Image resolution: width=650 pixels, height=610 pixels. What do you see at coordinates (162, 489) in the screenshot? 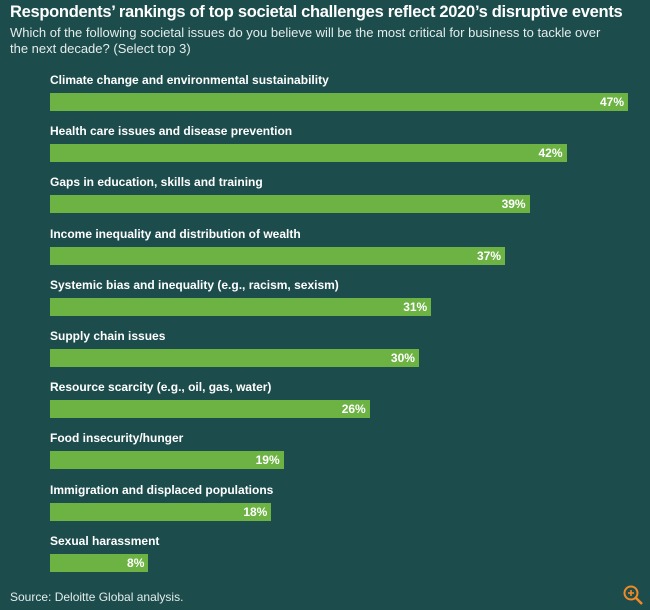
I see `category-label: Immigration and displaced populations` at bounding box center [162, 489].